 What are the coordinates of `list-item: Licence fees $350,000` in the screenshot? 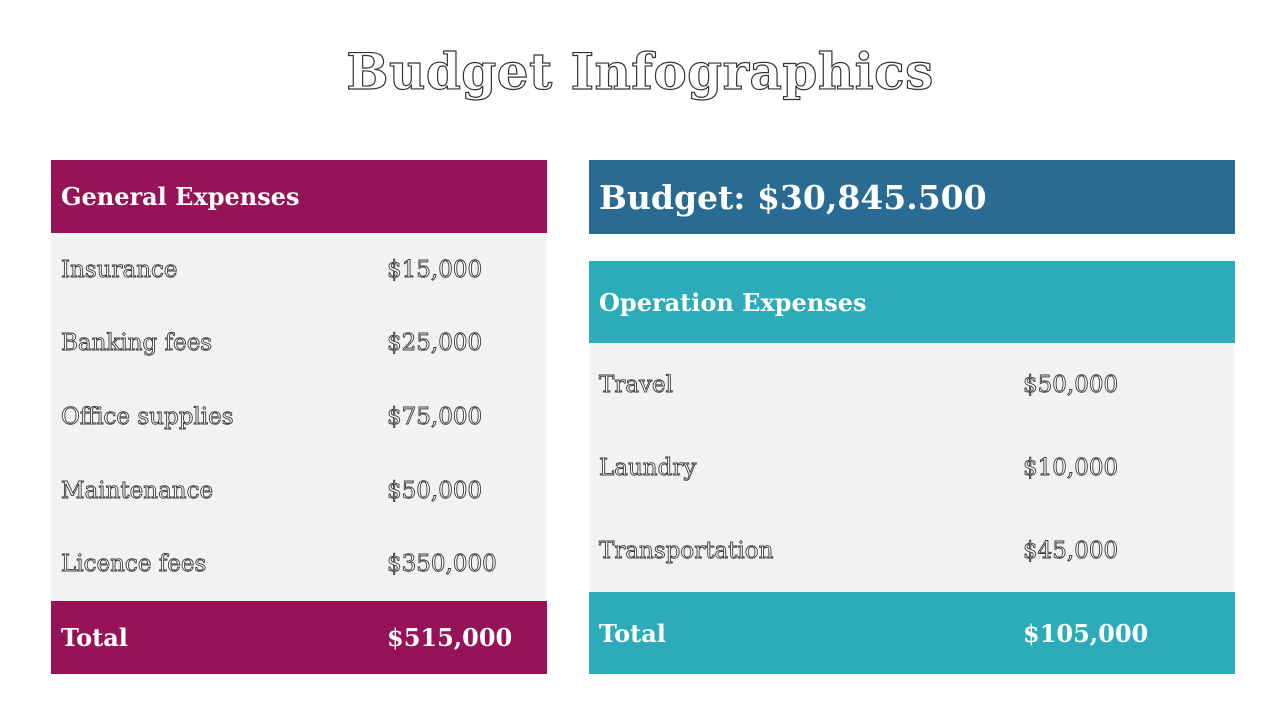 It's located at (299, 564).